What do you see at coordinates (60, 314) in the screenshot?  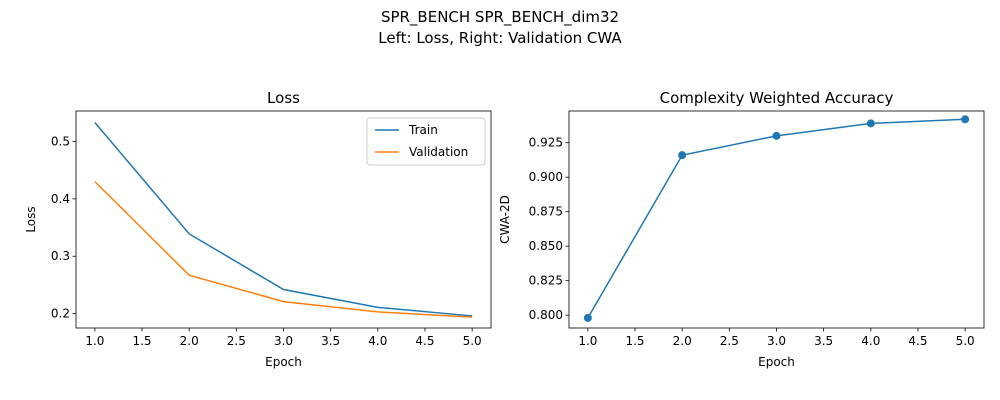 I see `loss-y-tick-label: 0.2` at bounding box center [60, 314].